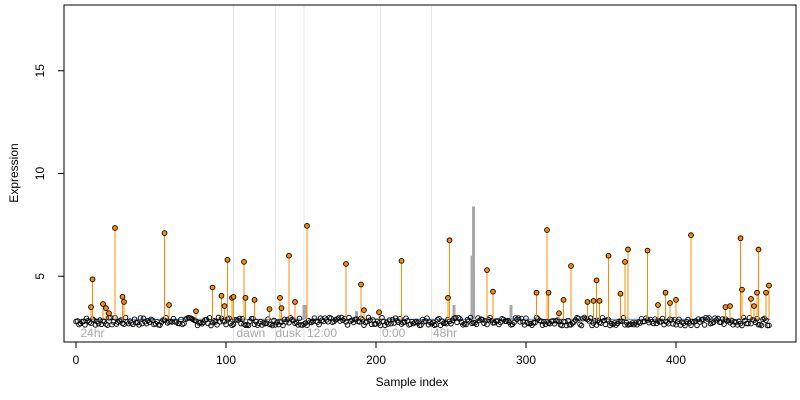 The height and width of the screenshot is (400, 800). Describe the element at coordinates (289, 333) in the screenshot. I see `group-label: dusk` at that location.